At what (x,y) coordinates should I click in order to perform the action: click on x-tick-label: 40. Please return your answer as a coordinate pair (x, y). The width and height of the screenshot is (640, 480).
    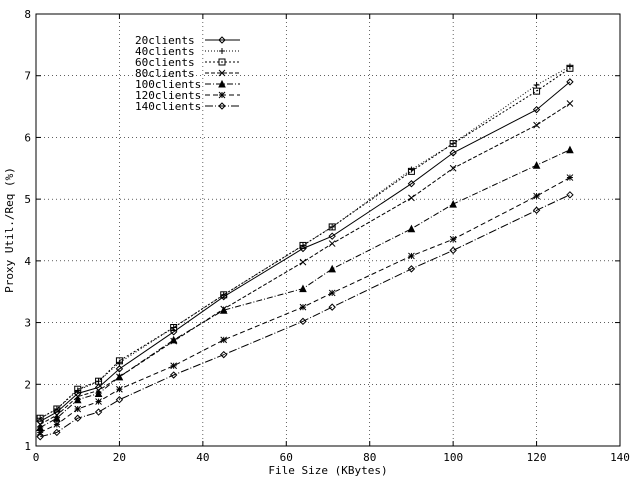
    Looking at the image, I should click on (202, 457).